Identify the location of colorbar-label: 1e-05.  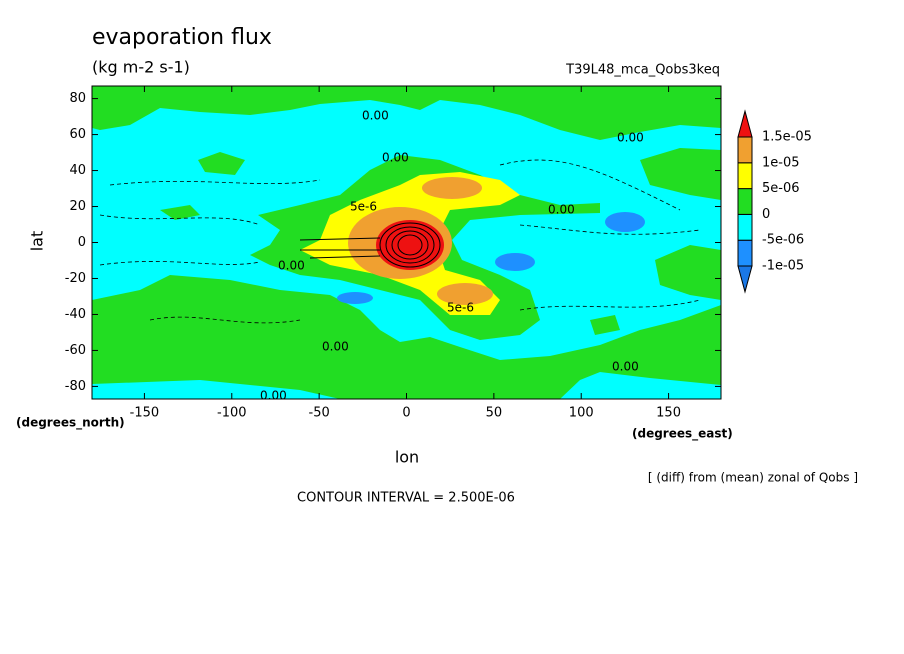
(781, 162).